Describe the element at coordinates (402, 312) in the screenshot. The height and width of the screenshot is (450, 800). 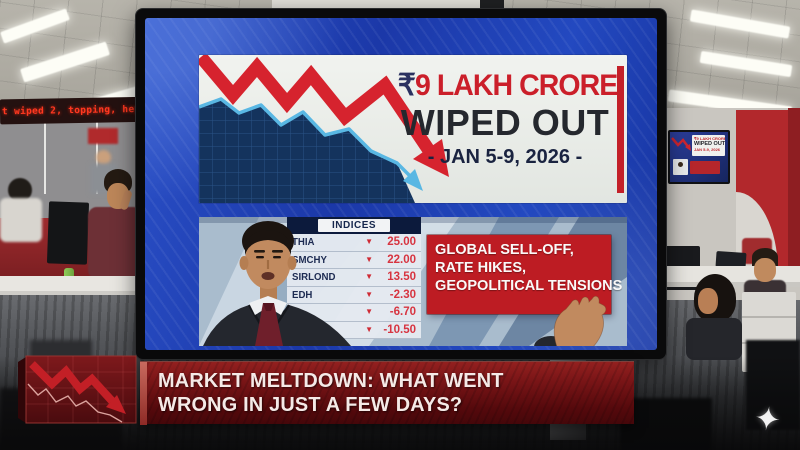
I see `index-value: -6.70` at that location.